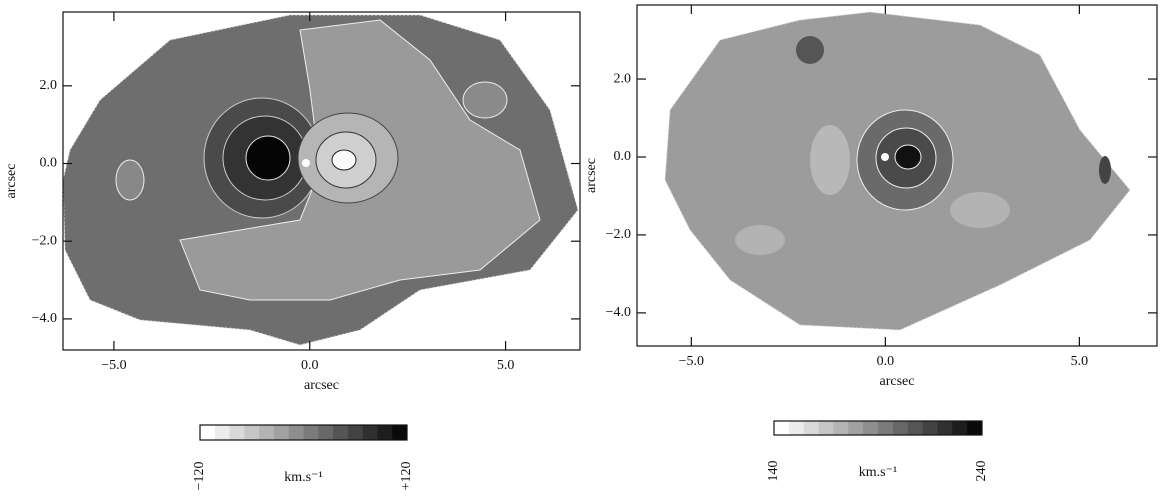 This screenshot has height=496, width=1163. Describe the element at coordinates (199, 476) in the screenshot. I see `colorbar-min-label: −120` at that location.